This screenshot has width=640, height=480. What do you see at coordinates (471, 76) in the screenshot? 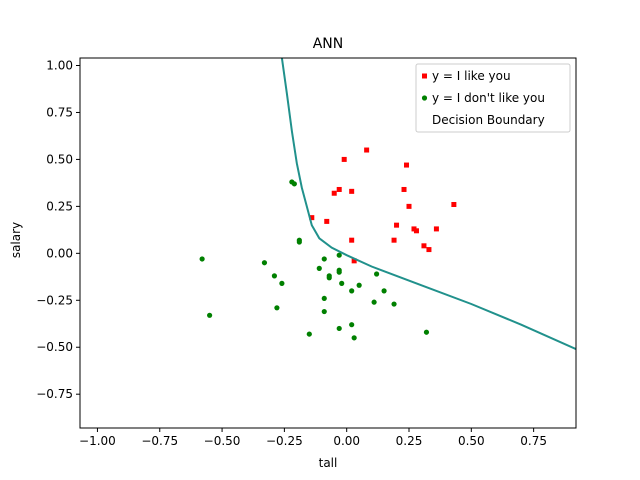
I see `legend-entry-label: y = I like you` at bounding box center [471, 76].